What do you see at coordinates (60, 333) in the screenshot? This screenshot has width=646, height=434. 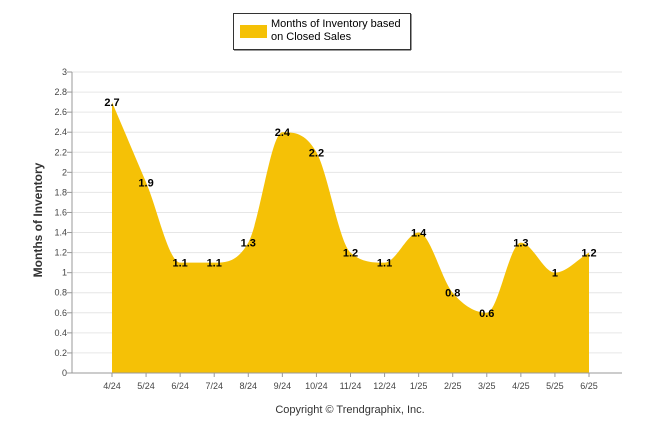 I see `y-tick-label: 0.4` at bounding box center [60, 333].